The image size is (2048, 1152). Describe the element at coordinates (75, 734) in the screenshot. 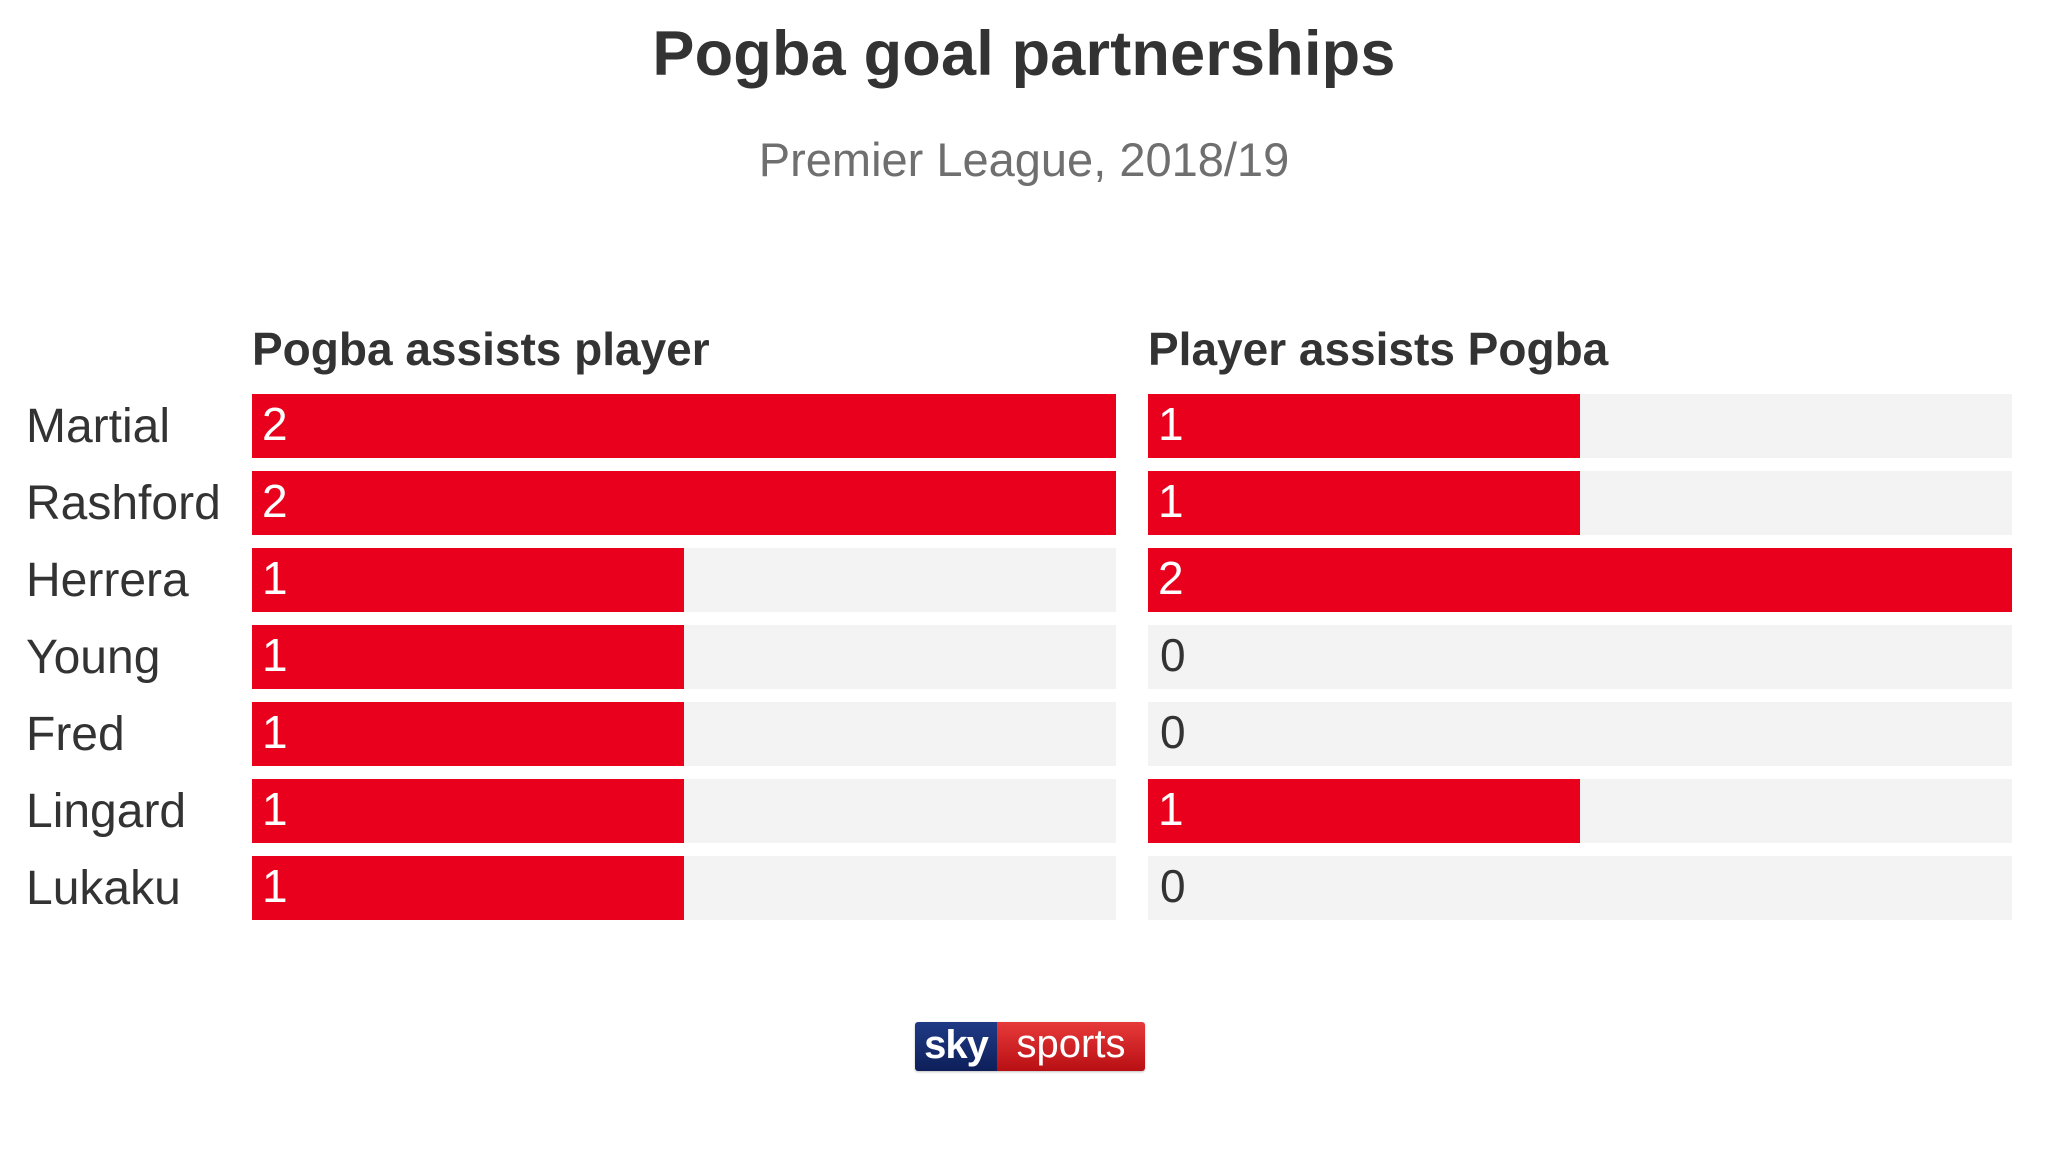

I see `category-label: Fred` at that location.